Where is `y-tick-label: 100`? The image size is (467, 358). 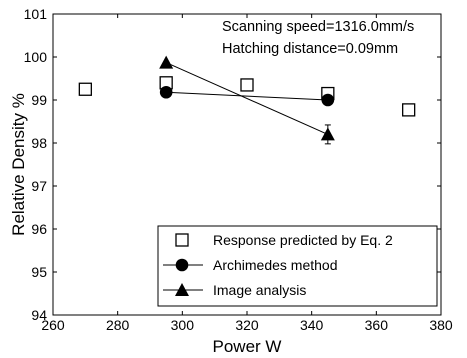 y-tick-label: 100 is located at coordinates (36, 57).